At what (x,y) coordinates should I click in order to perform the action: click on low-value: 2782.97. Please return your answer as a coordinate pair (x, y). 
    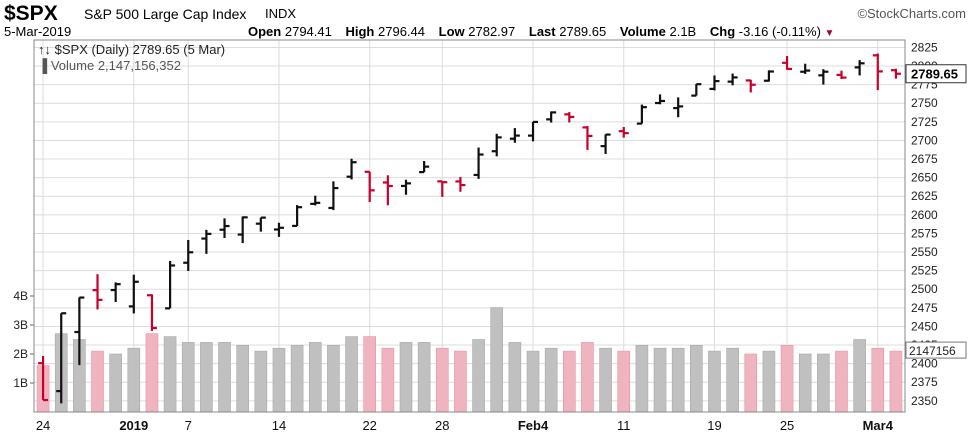
    Looking at the image, I should click on (492, 31).